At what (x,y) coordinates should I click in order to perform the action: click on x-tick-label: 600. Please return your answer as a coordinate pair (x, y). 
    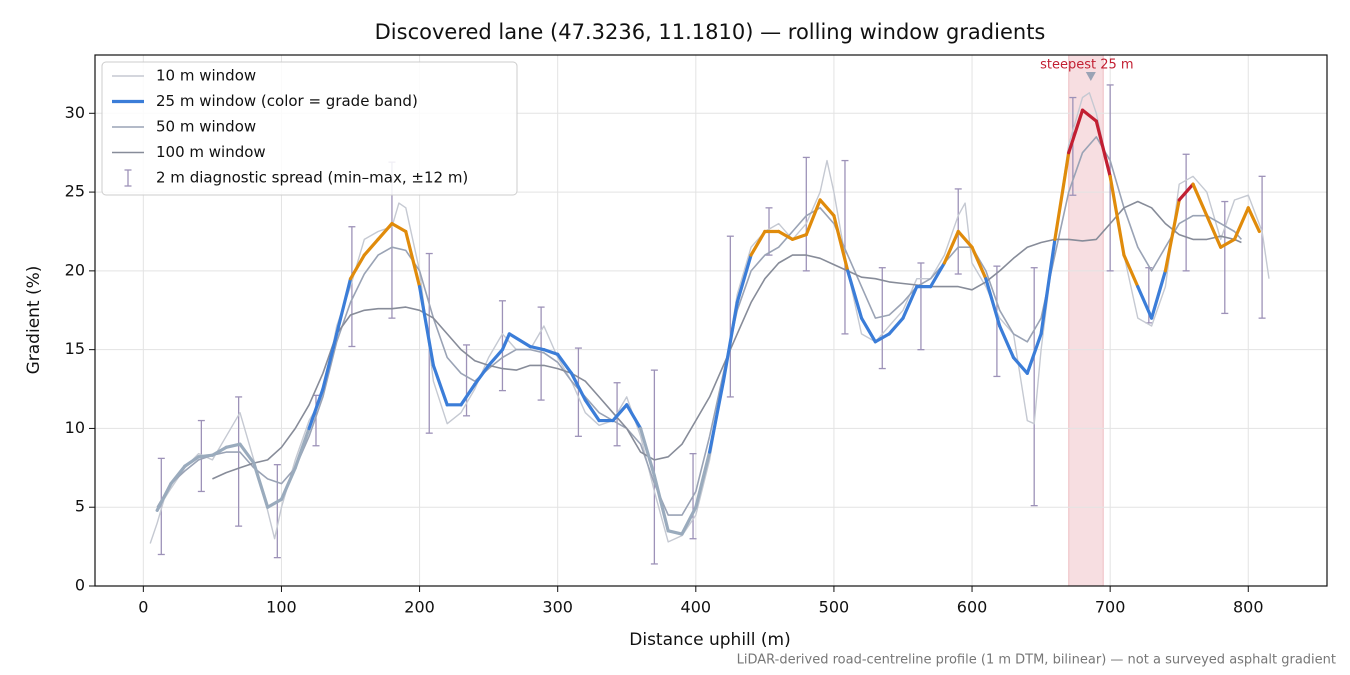
    Looking at the image, I should click on (972, 607).